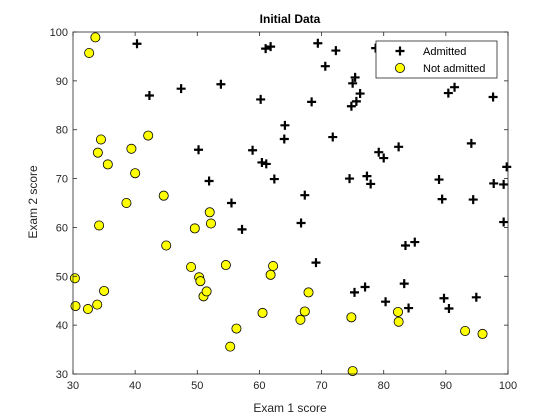  Describe the element at coordinates (62, 228) in the screenshot. I see `y-tick-label: 60` at that location.